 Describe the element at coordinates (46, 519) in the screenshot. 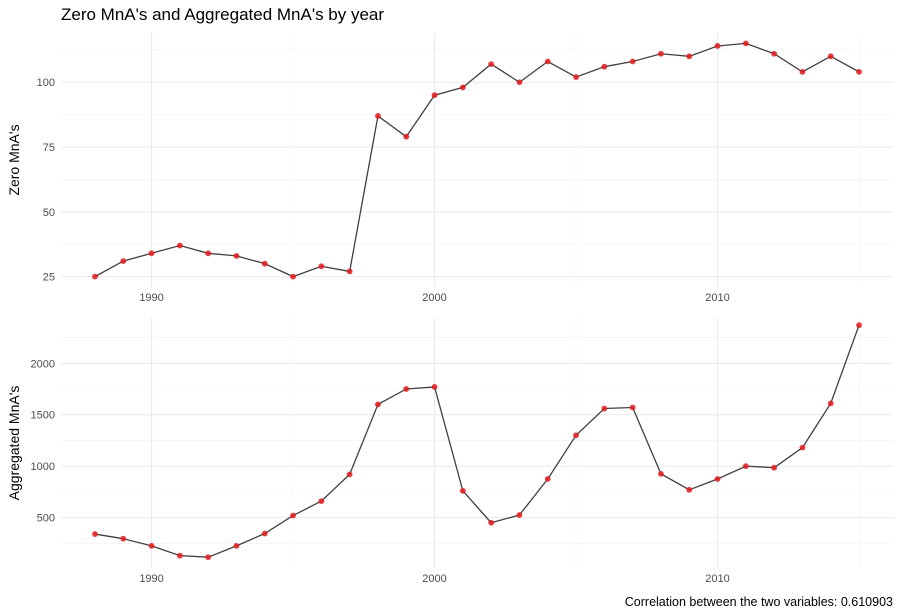

I see `y-tick-label: 500` at that location.